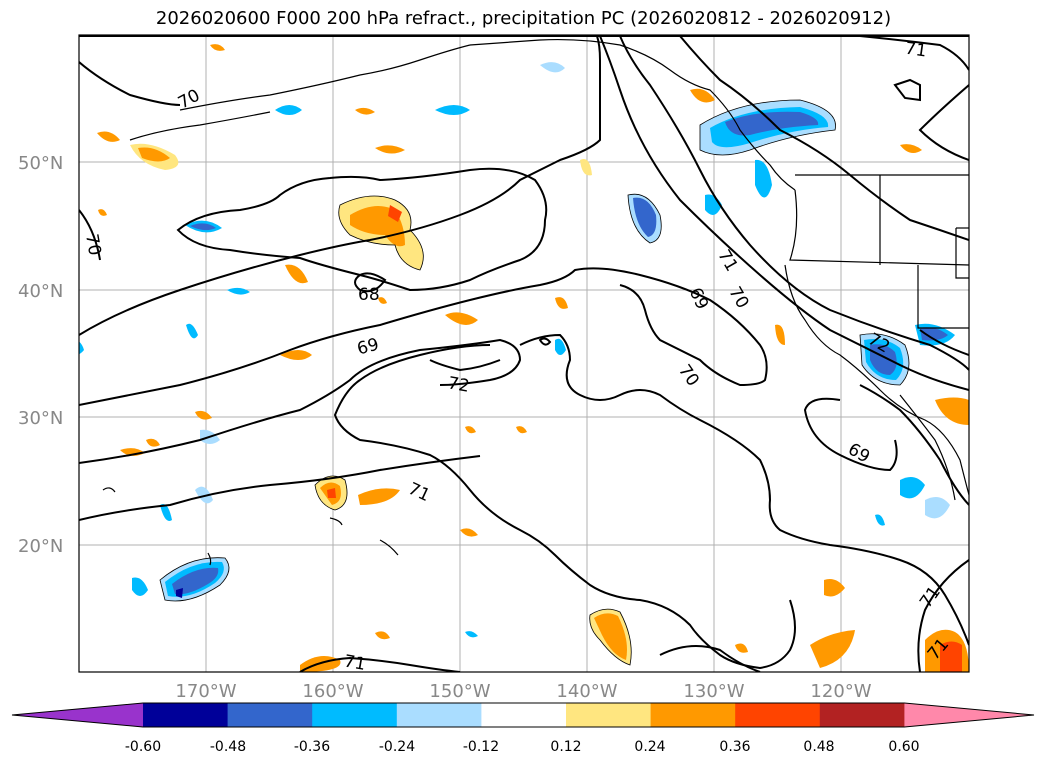  I want to click on colorbar-tick-label: -0.48, so click(228, 747).